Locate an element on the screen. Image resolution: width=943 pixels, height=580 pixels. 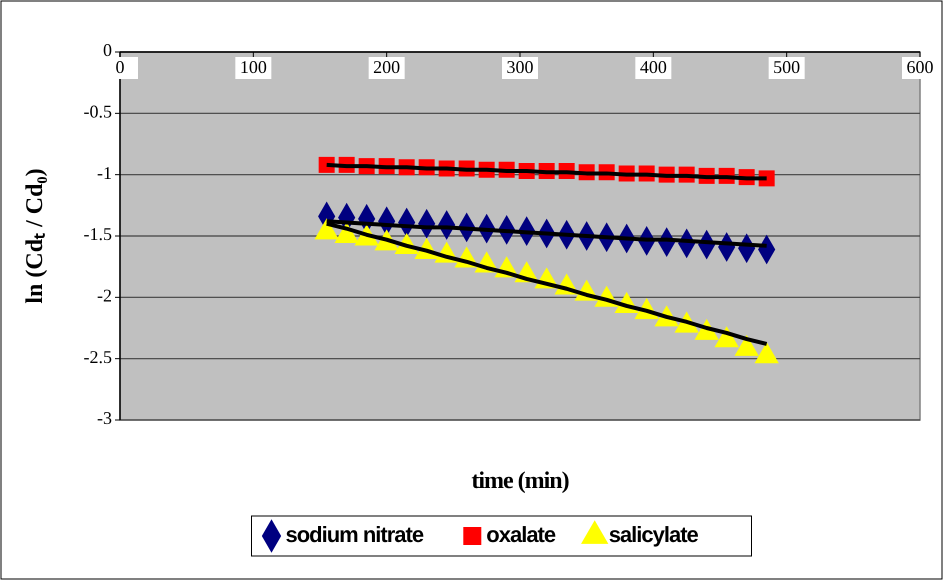
y-tick-label: -0.5 is located at coordinates (98, 111).